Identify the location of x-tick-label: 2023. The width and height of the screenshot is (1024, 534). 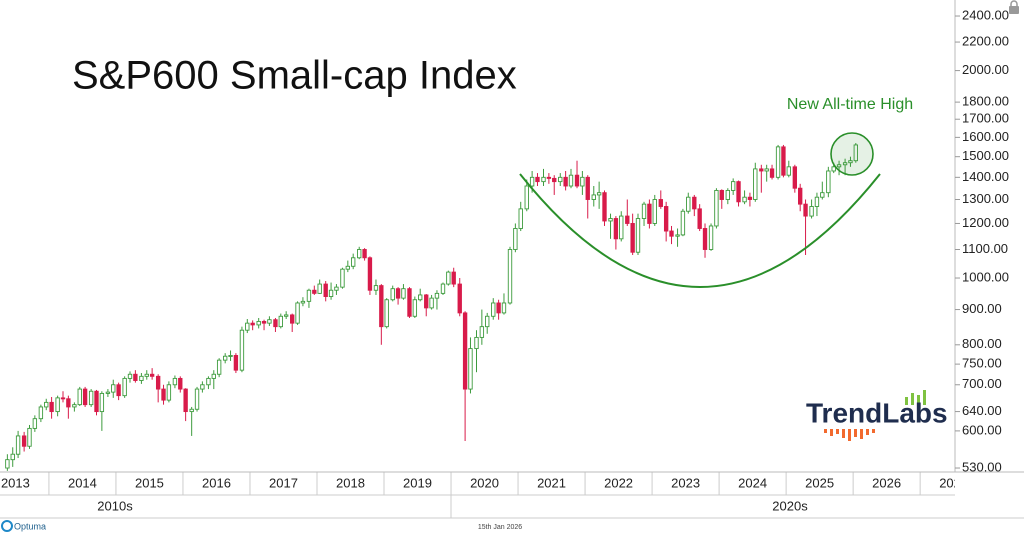
(685, 482).